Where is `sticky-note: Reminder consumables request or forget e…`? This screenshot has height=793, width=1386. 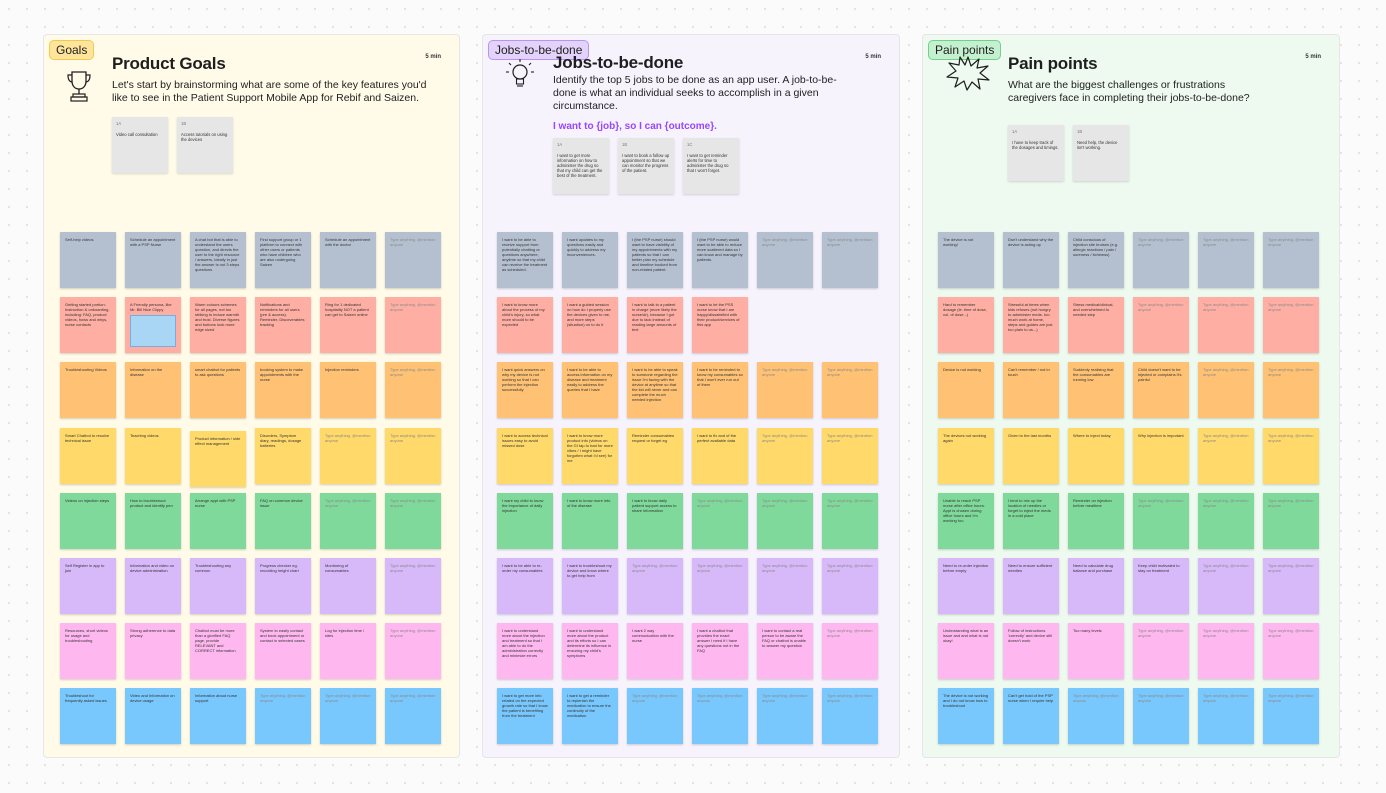 sticky-note: Reminder consumables request or forget e… is located at coordinates (655, 455).